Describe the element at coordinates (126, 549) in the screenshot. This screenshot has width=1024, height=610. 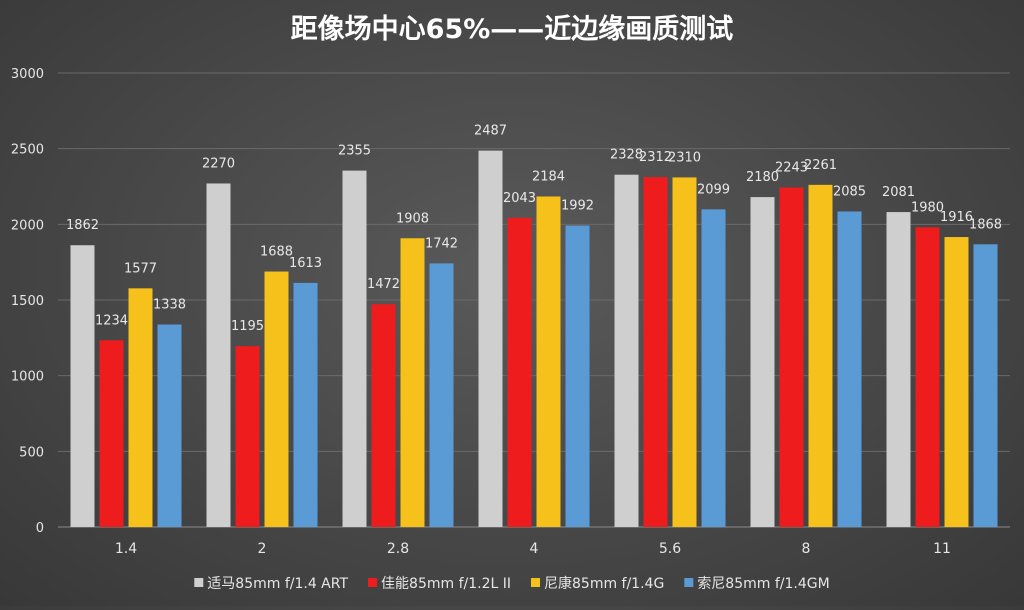
I see `x-tick-label: 1.4` at that location.